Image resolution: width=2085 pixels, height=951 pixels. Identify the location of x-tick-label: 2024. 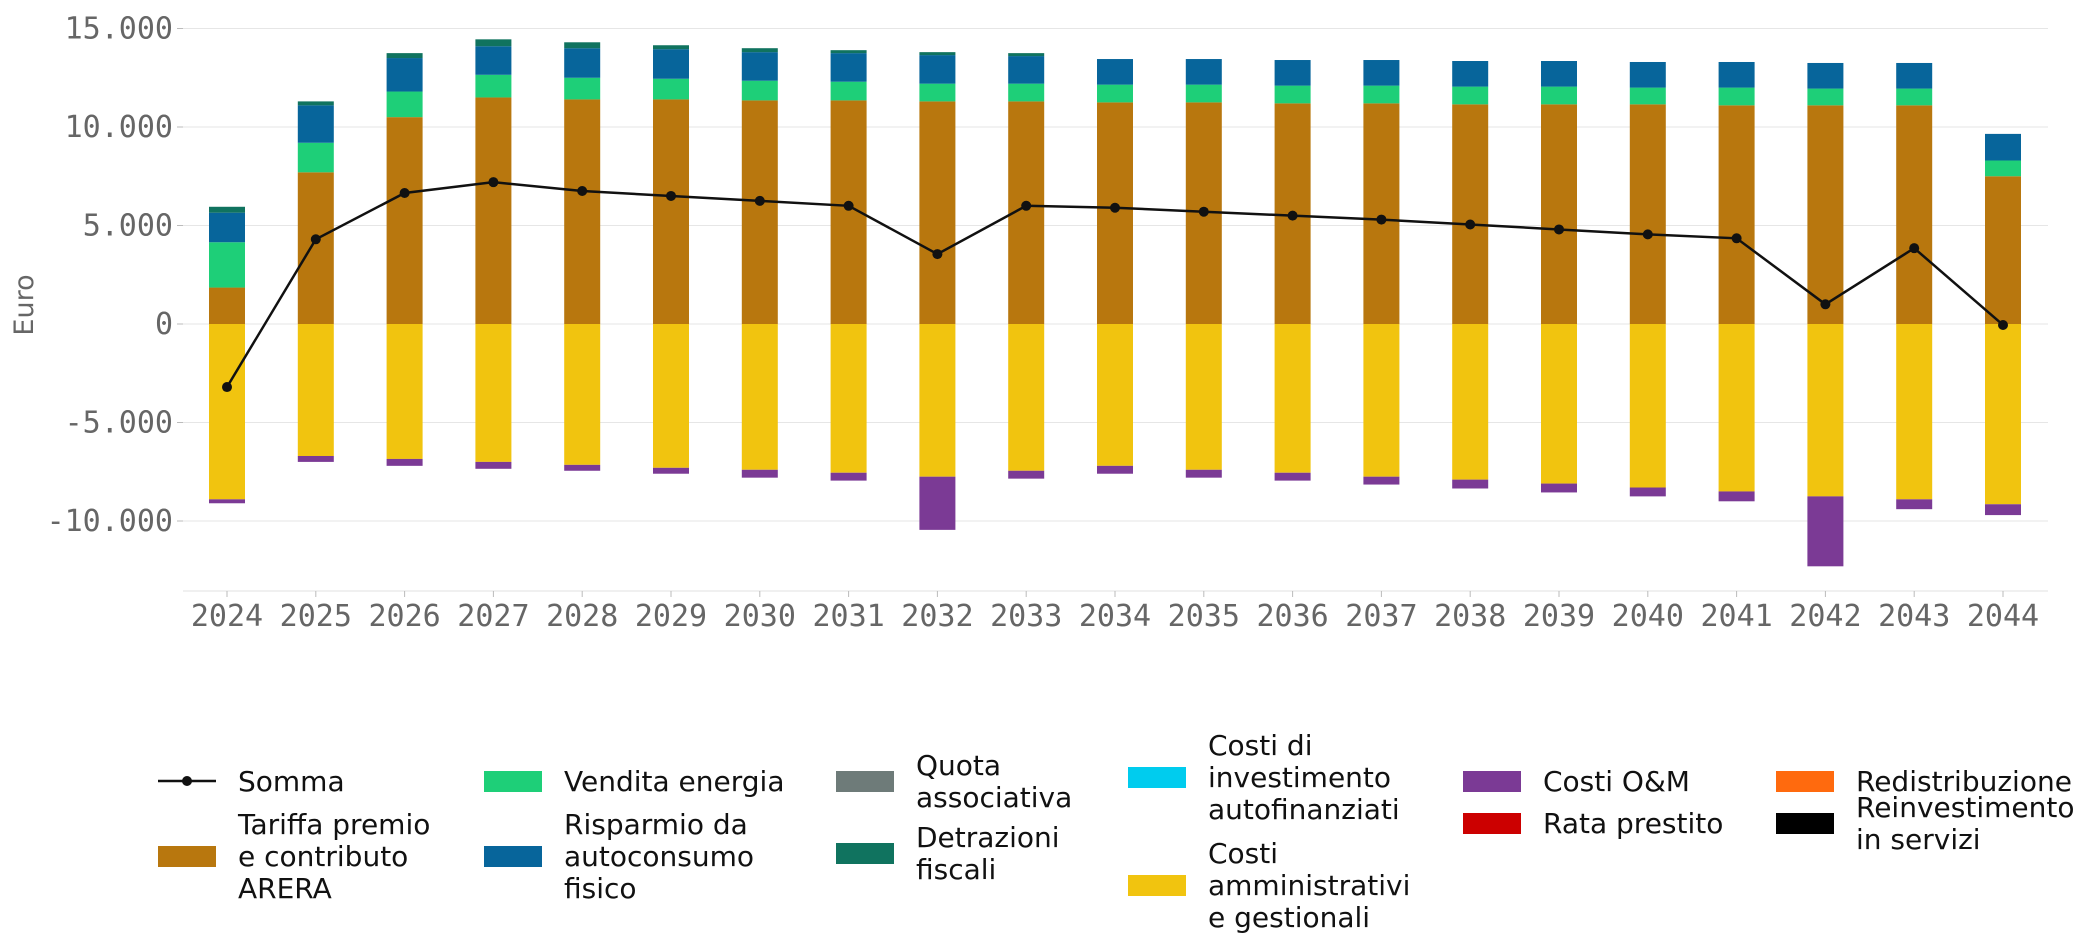
(227, 616).